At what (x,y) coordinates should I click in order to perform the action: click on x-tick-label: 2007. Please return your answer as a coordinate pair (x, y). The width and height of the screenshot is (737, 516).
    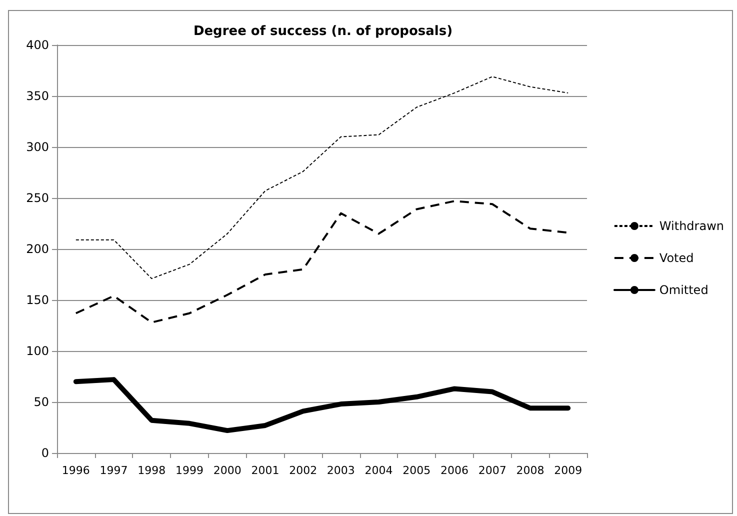
    Looking at the image, I should click on (492, 470).